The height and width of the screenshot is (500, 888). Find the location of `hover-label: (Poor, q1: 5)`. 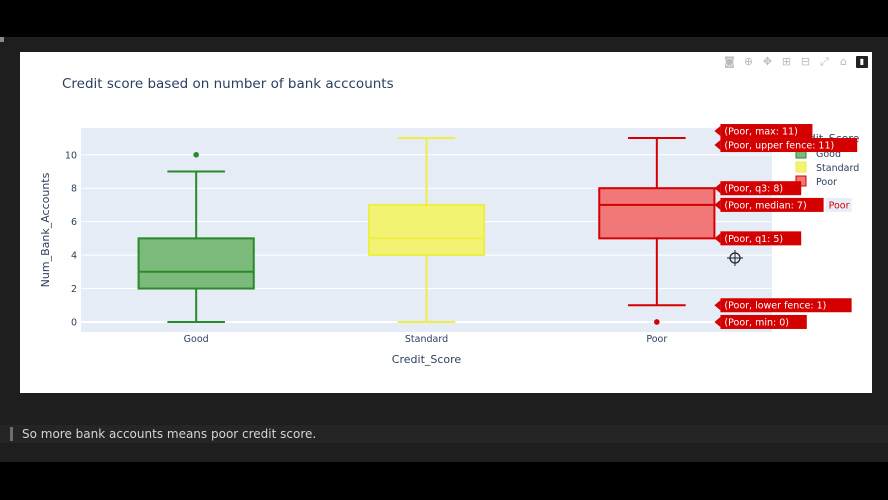

hover-label: (Poor, q1: 5) is located at coordinates (753, 239).